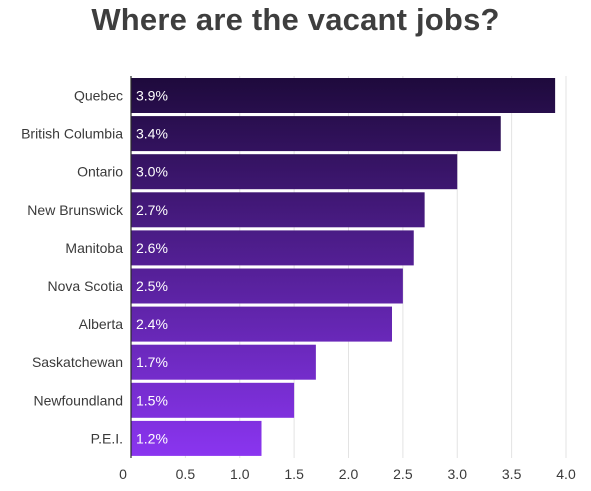  What do you see at coordinates (403, 474) in the screenshot?
I see `x-tick-label: 2.5` at bounding box center [403, 474].